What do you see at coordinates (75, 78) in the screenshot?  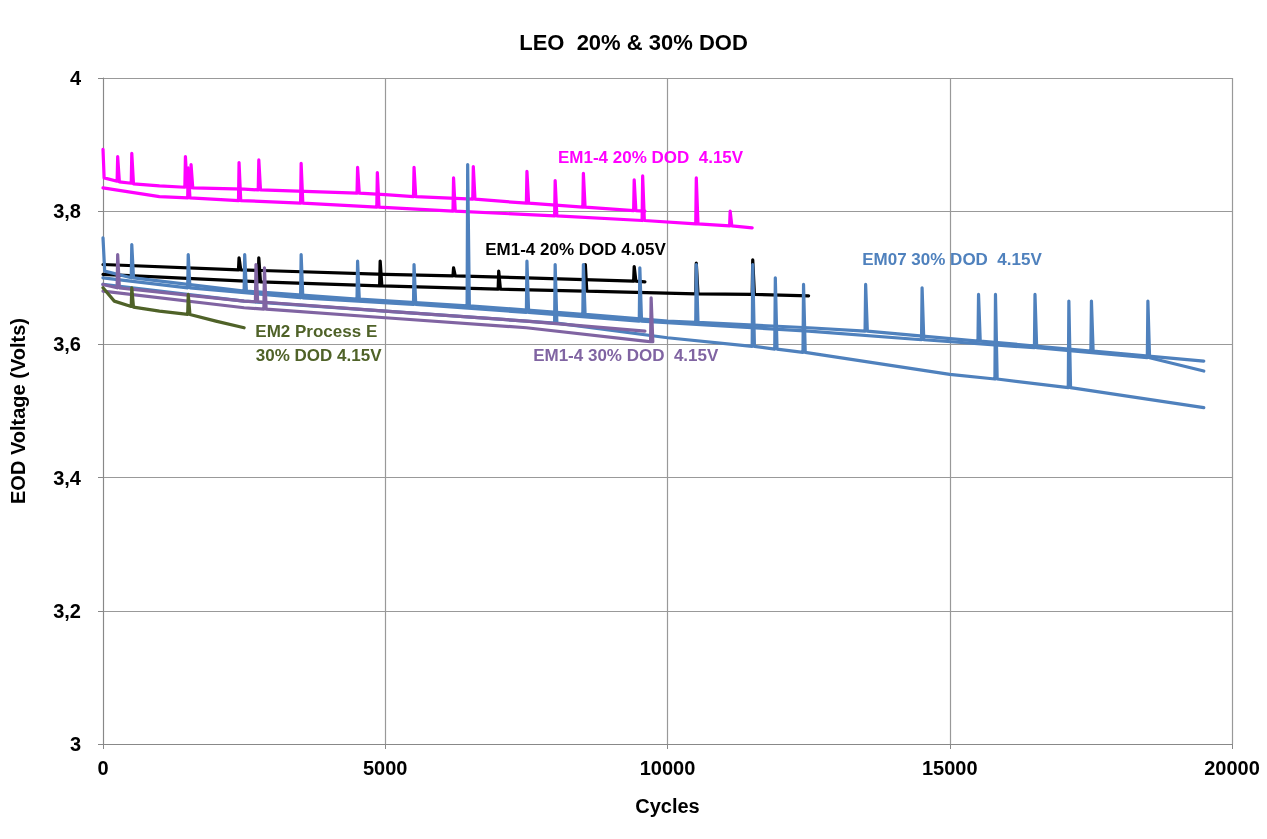 I see `y-tick-label: 4` at bounding box center [75, 78].